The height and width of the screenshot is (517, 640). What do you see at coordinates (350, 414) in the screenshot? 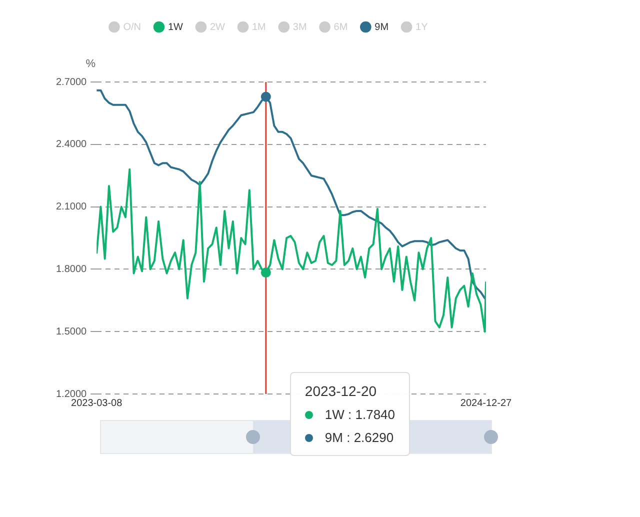
I see `data-tooltip: 2023-12-20 1W : 1.7840 9M : 2.6290` at bounding box center [350, 414].